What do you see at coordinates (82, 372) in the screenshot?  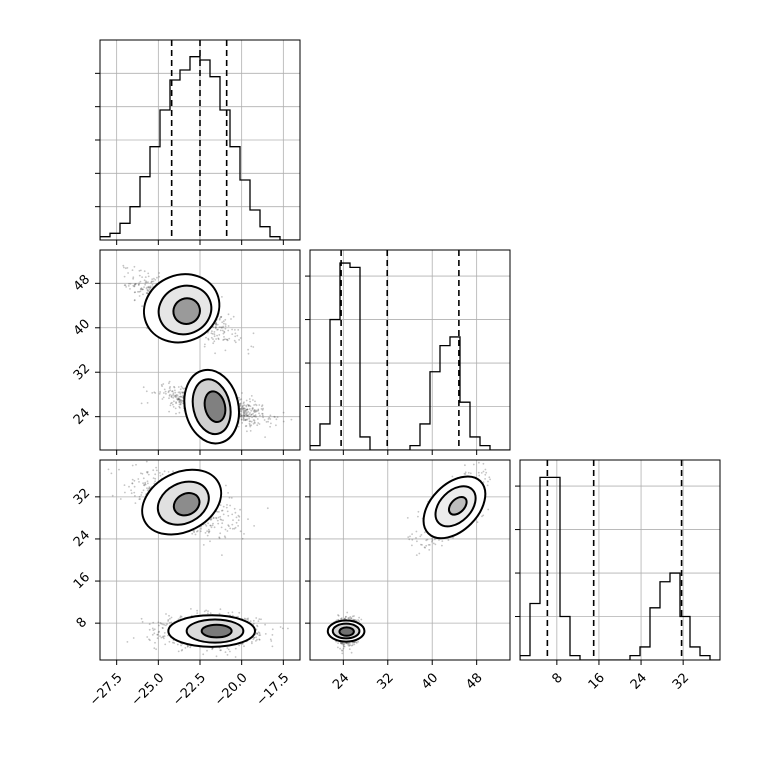 I see `y-tick-label: 32` at bounding box center [82, 372].